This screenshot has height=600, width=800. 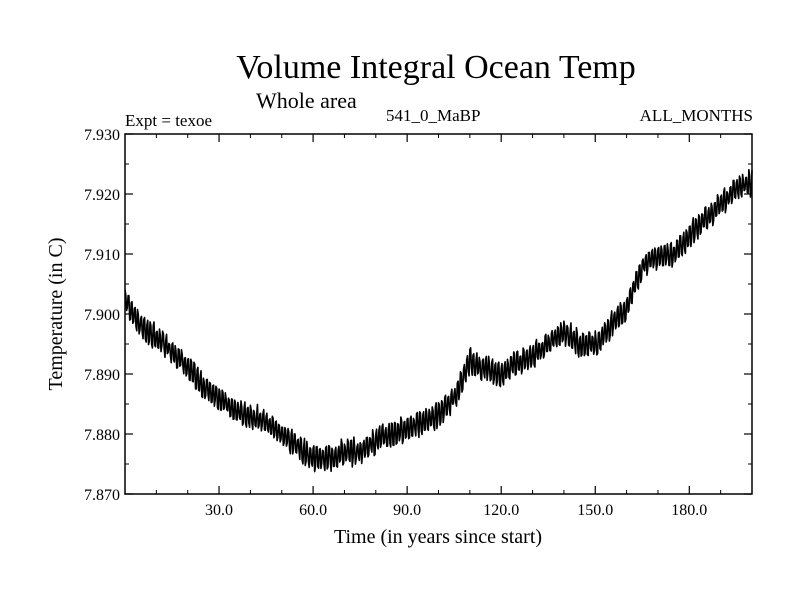 What do you see at coordinates (102, 195) in the screenshot?
I see `y-tick-label: 7.920` at bounding box center [102, 195].